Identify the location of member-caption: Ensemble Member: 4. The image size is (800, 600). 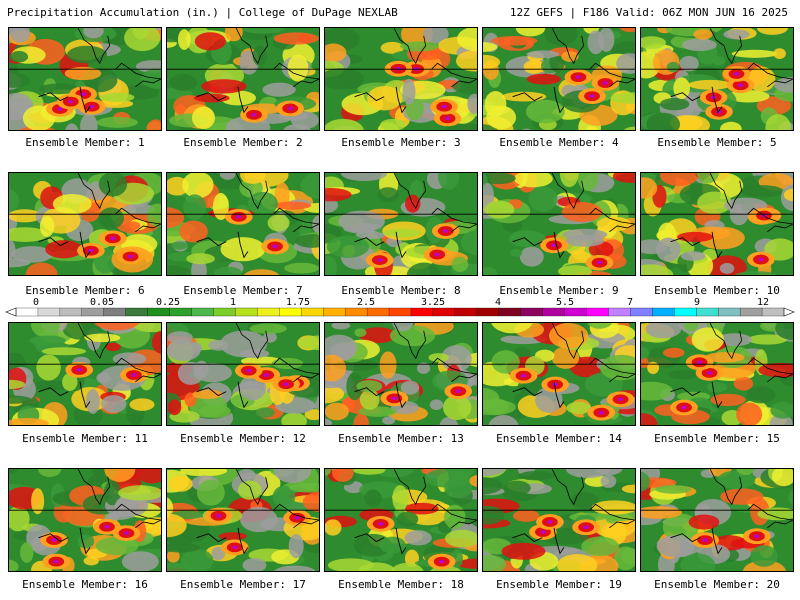
(559, 142).